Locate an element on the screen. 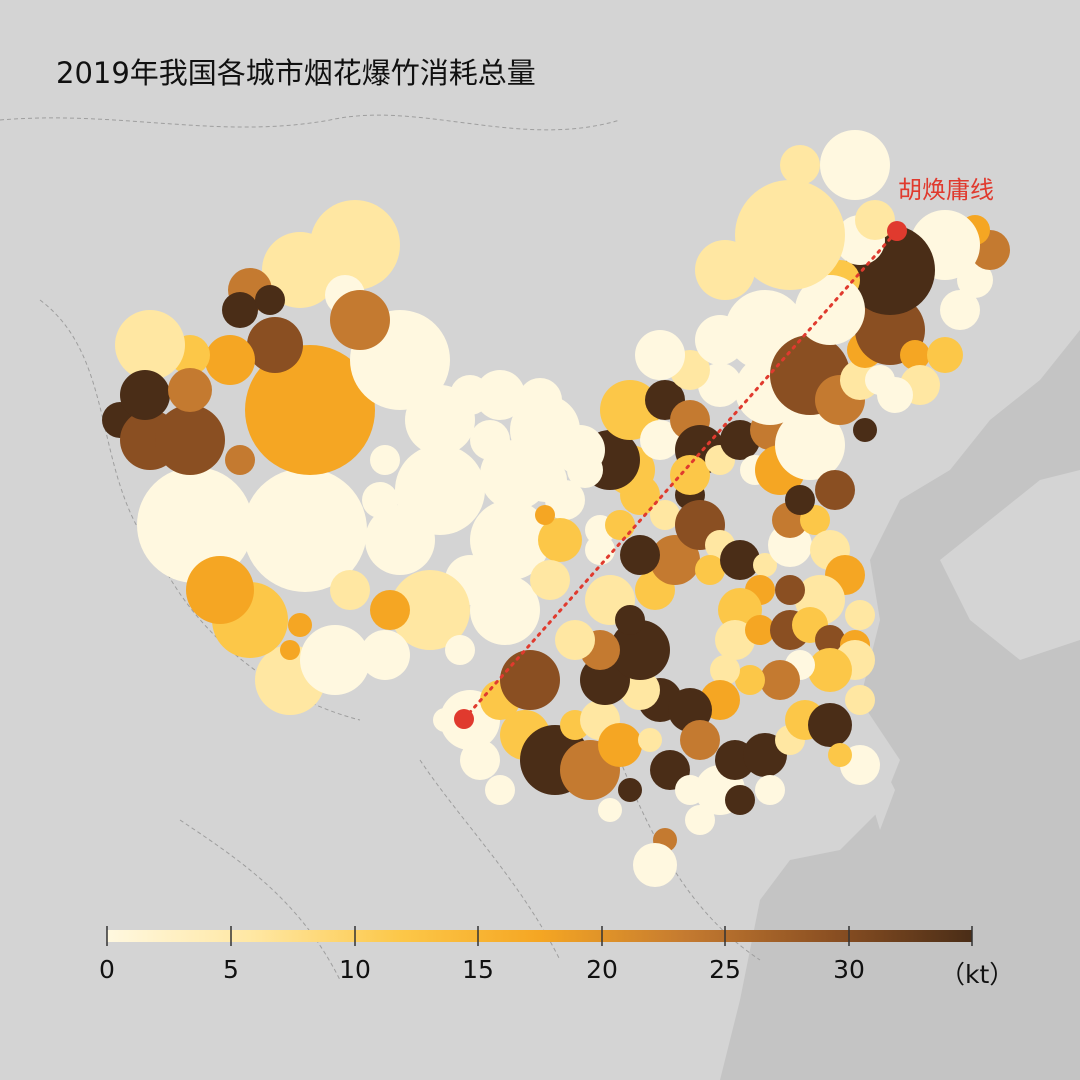 The image size is (1080, 1080). hu-line-end-marker is located at coordinates (897, 231).